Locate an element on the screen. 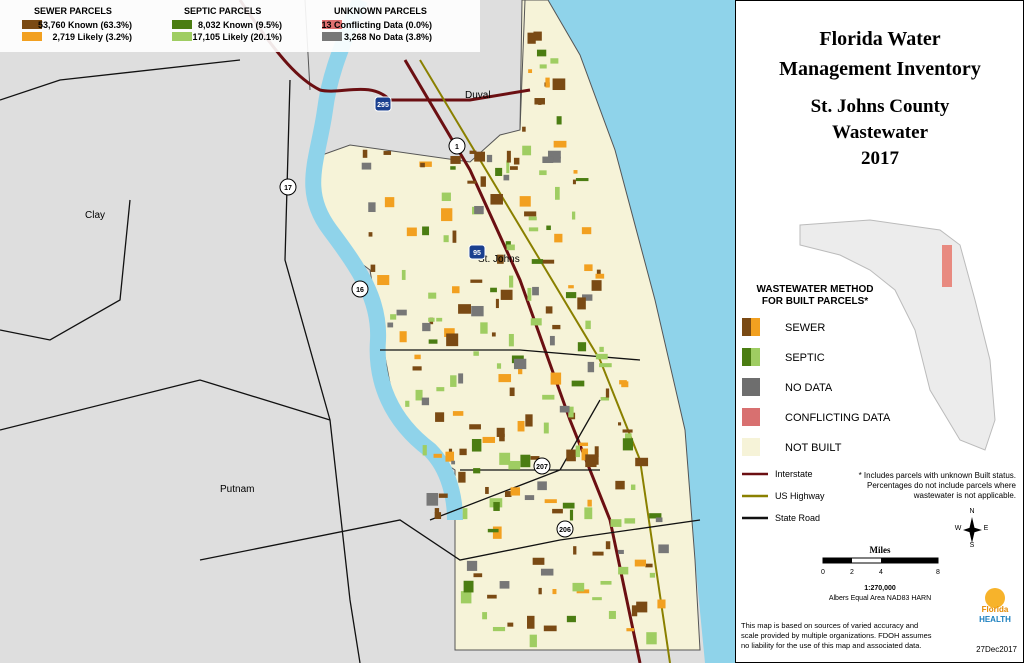  scale-tick: 0 is located at coordinates (823, 572).